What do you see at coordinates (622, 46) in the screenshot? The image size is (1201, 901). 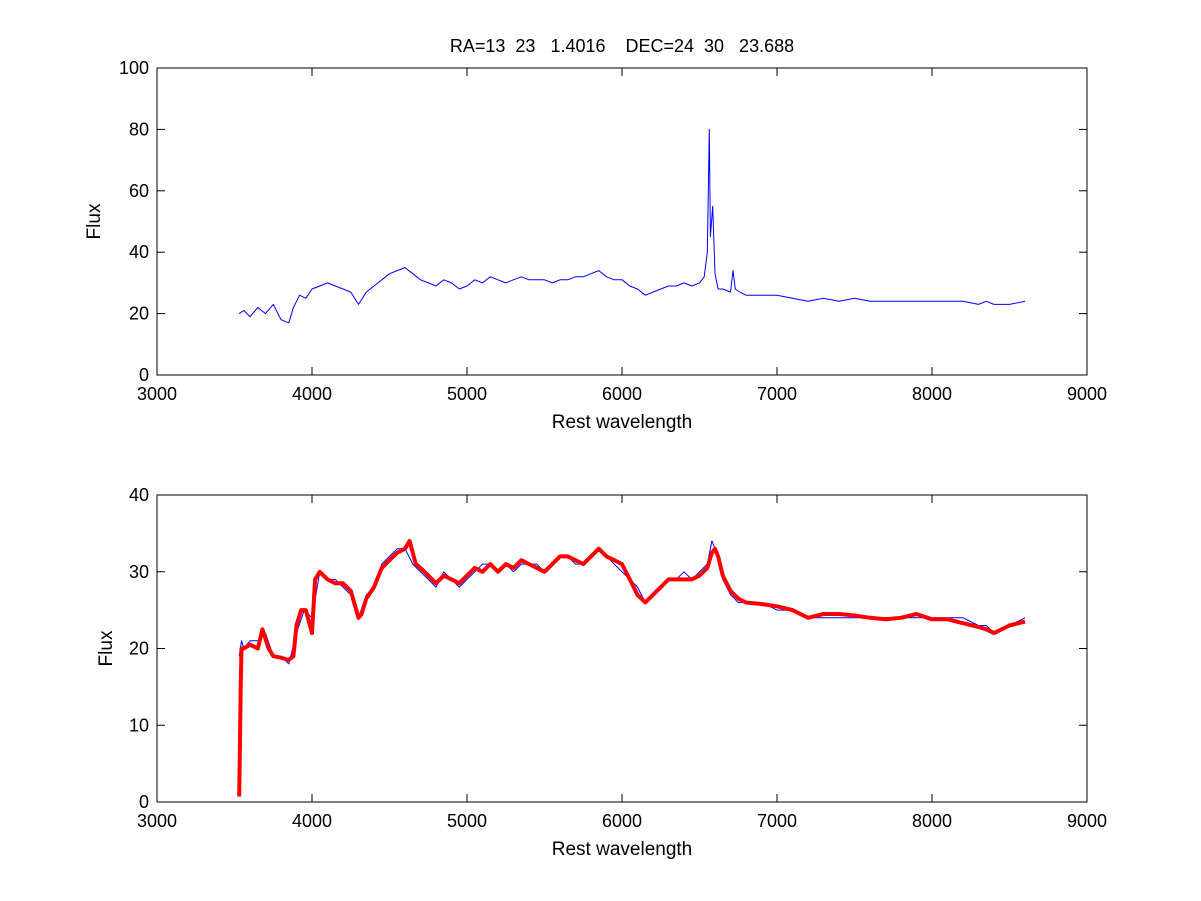 I see `chart-title: RA=13 23 1.4016 DEC=24 30 23.688` at bounding box center [622, 46].